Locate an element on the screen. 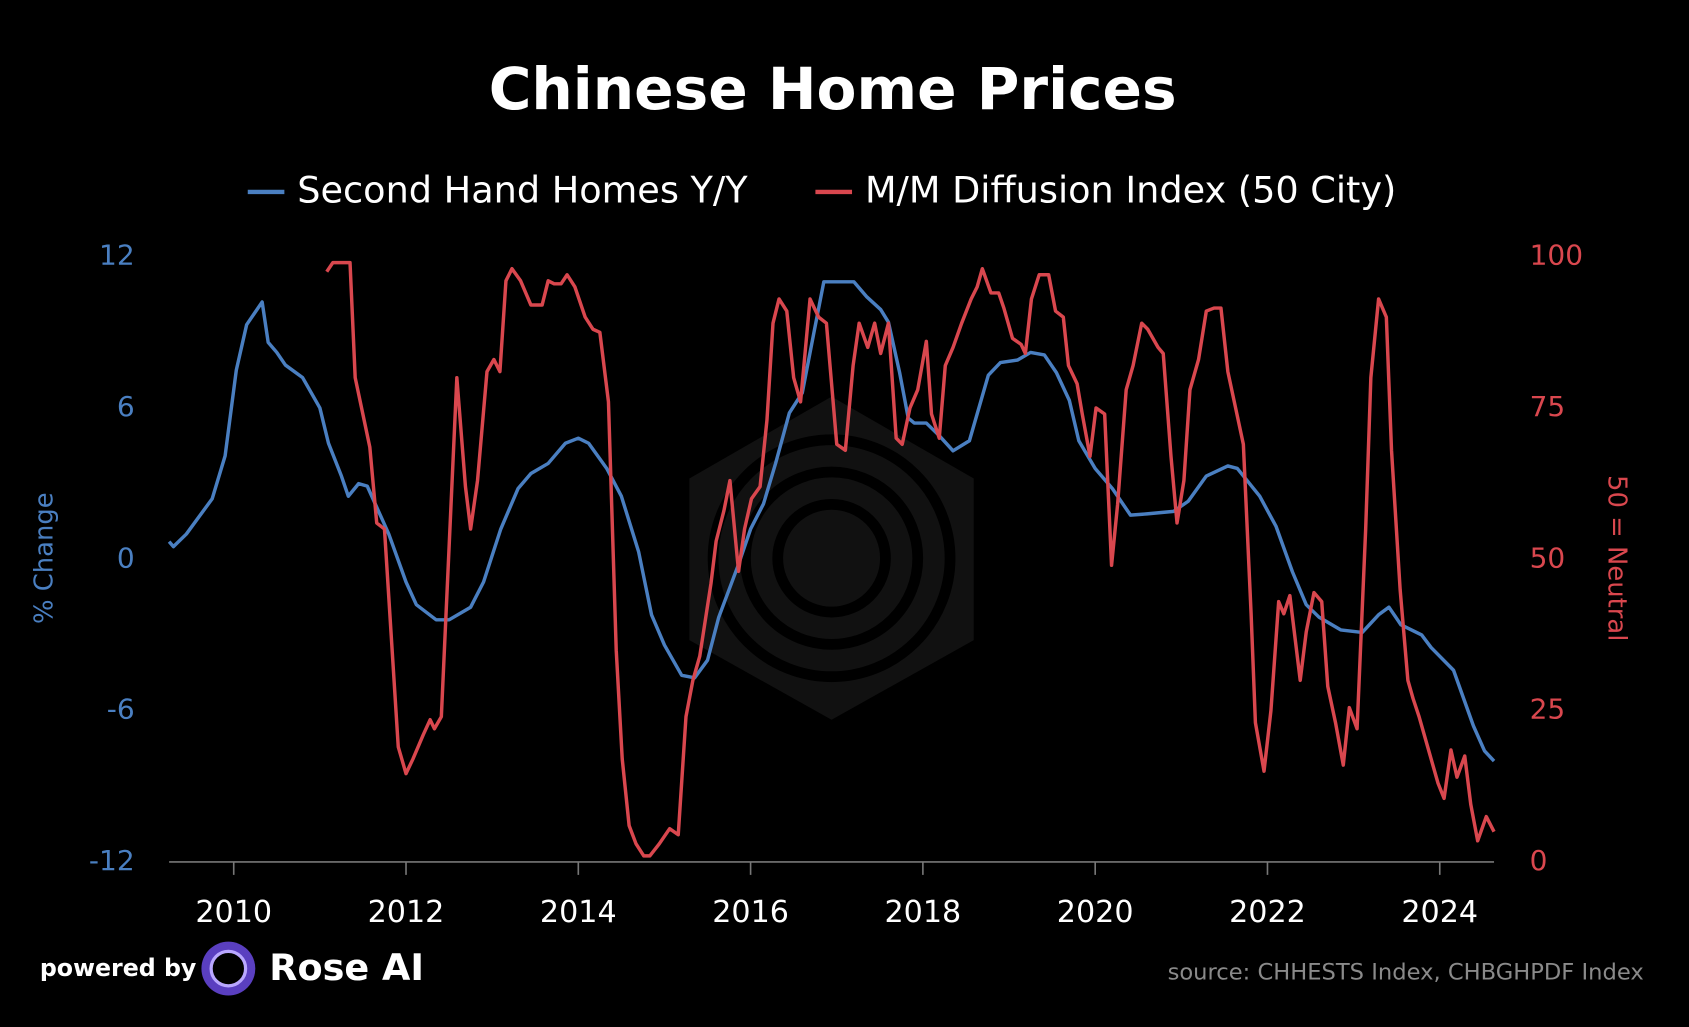 This screenshot has width=1689, height=1027. source-note: source: CHHESTS Index, CHBGHPDF Index is located at coordinates (1406, 972).